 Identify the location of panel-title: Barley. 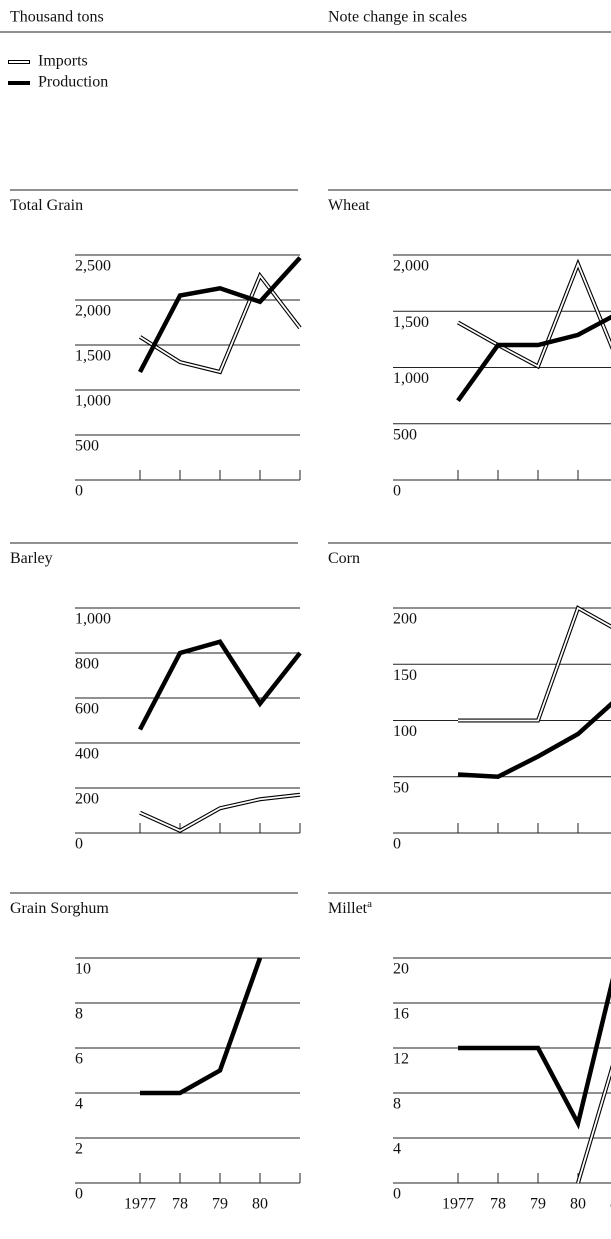
(31, 558).